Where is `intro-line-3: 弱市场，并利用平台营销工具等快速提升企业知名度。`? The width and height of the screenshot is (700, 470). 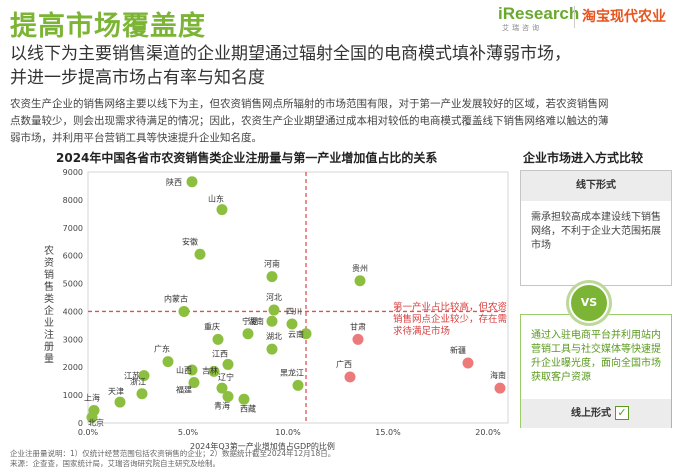
intro-line-3: 弱市场，并利用平台营销工具等快速提升企业知名度。 is located at coordinates (136, 138).